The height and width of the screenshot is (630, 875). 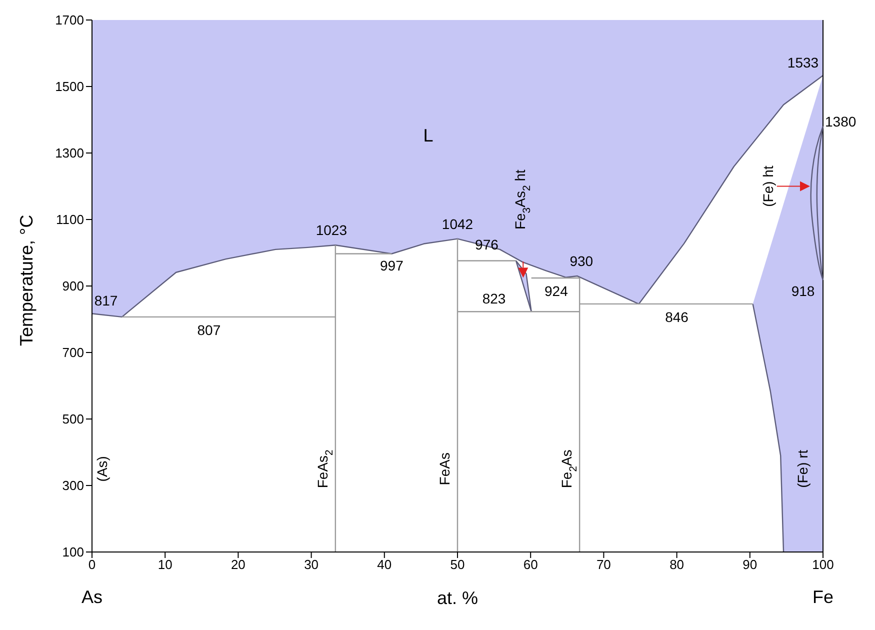 I want to click on x-tick-label: 60, so click(x=530, y=564).